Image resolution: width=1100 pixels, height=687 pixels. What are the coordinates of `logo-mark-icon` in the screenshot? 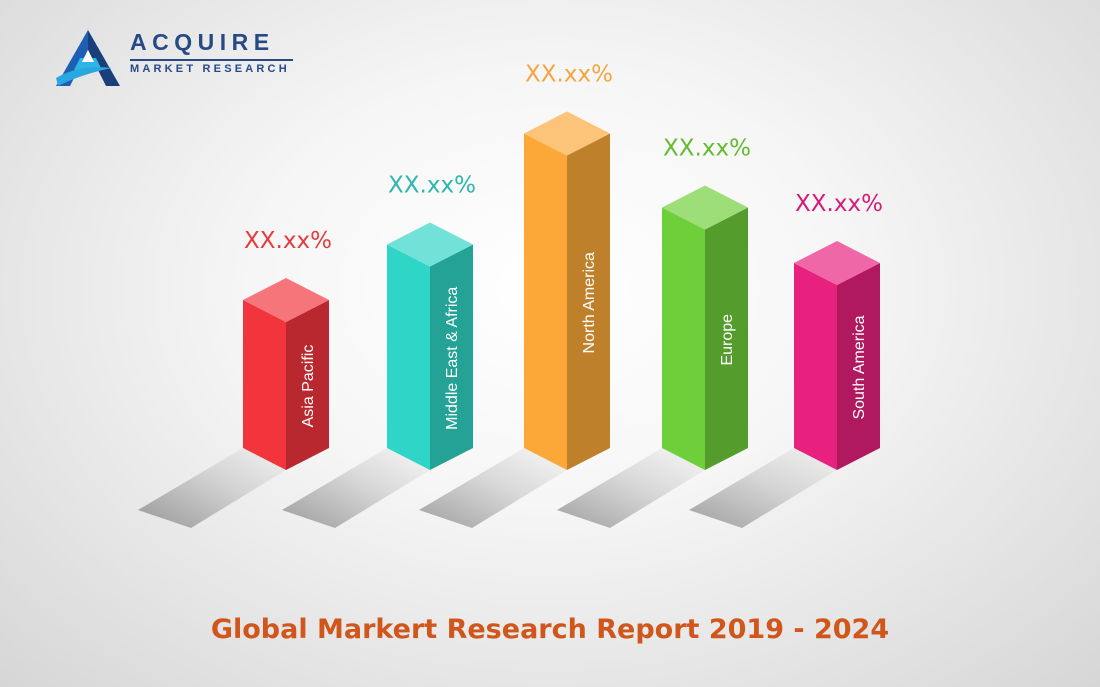 It's located at (88, 58).